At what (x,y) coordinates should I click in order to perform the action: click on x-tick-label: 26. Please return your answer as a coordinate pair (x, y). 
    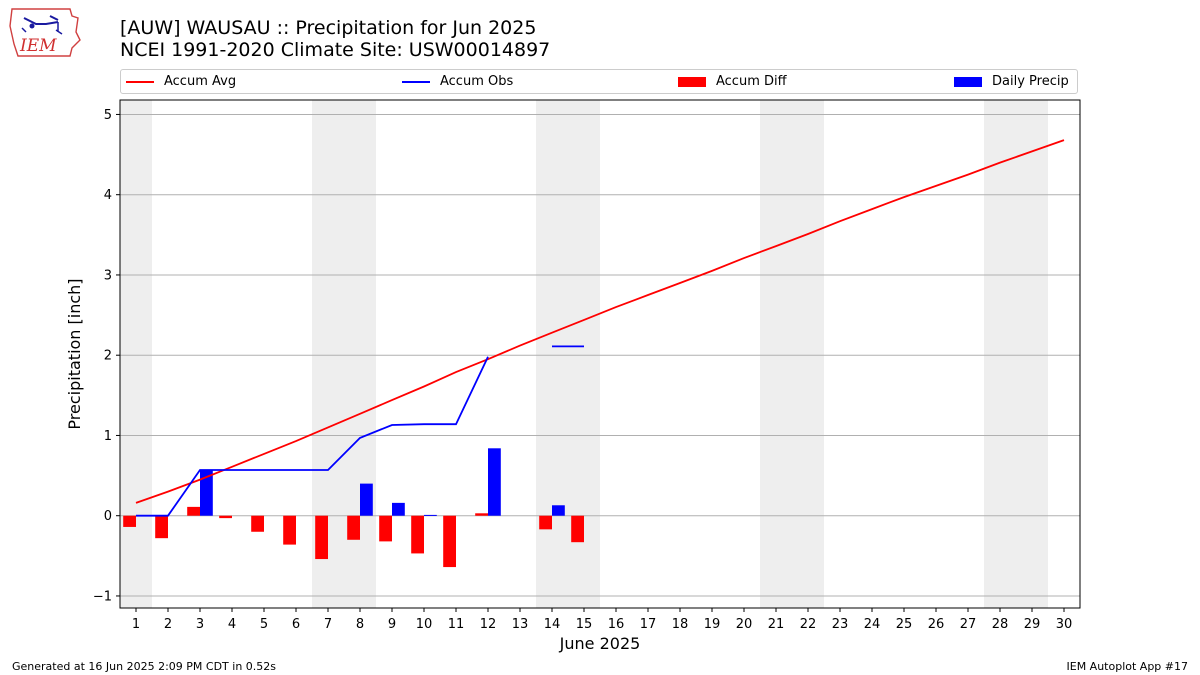
    Looking at the image, I should click on (936, 624).